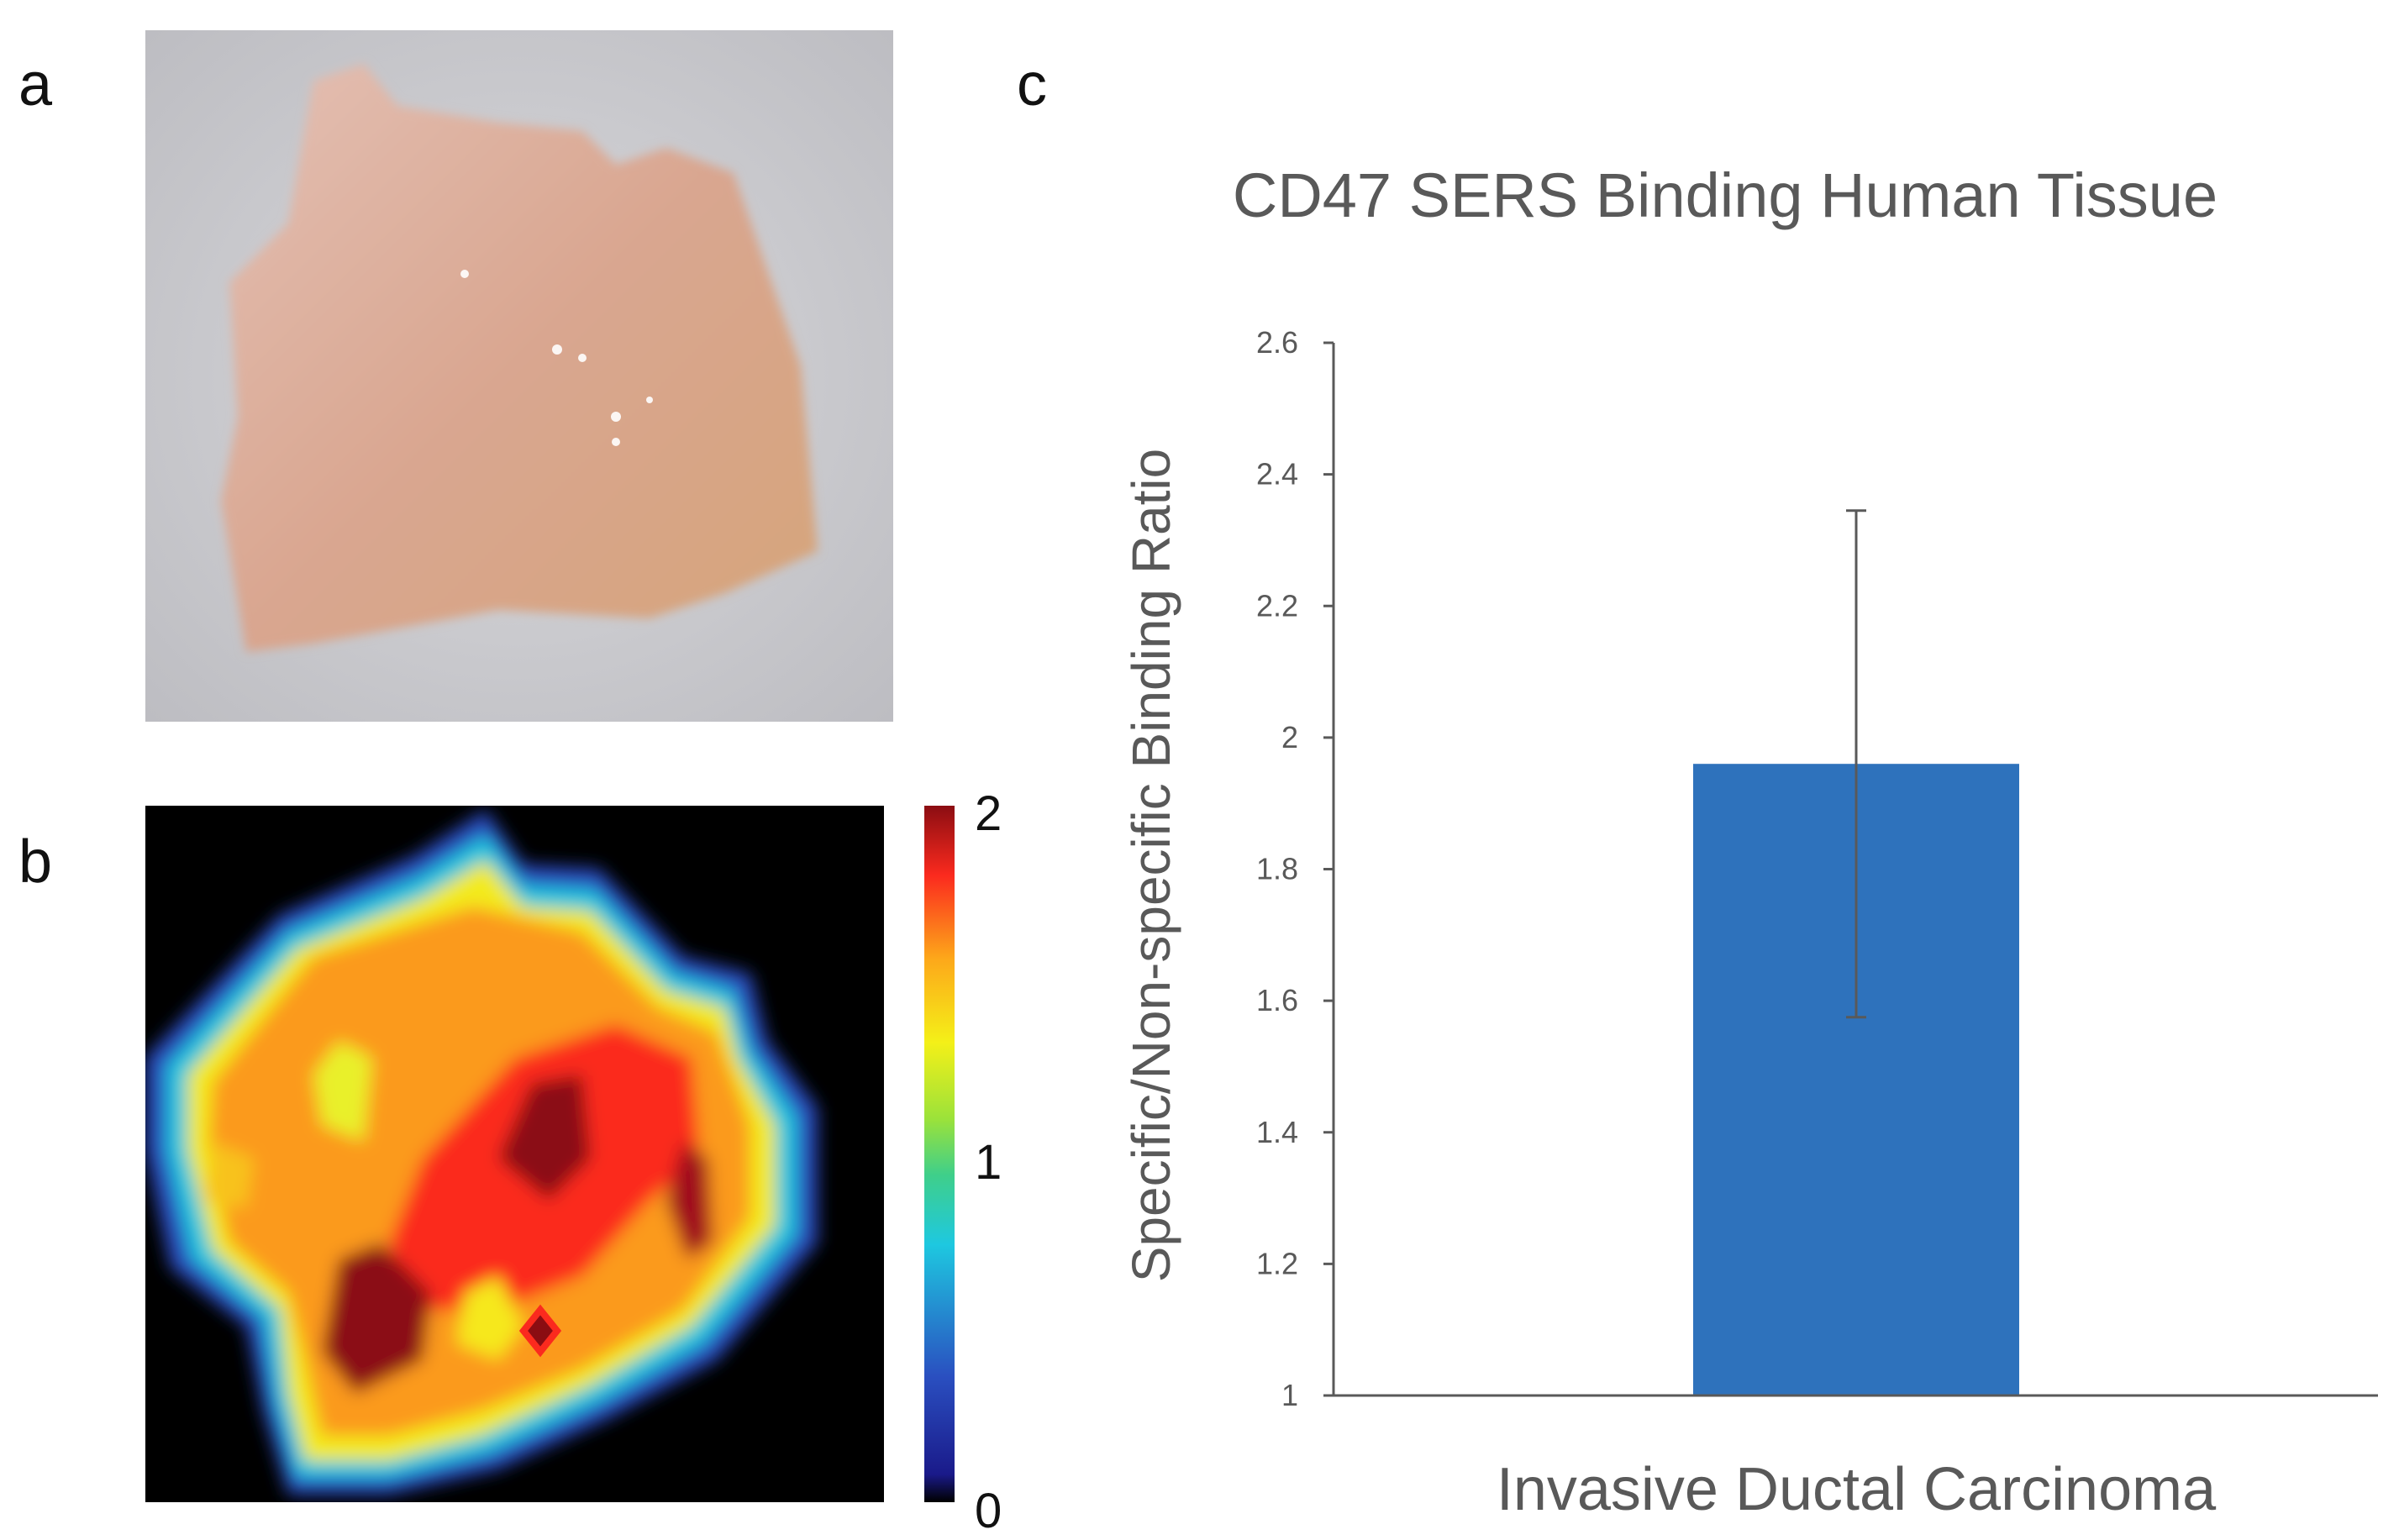 The width and height of the screenshot is (2399, 1540). What do you see at coordinates (1277, 1263) in the screenshot?
I see `y-tick-label: 1.2` at bounding box center [1277, 1263].